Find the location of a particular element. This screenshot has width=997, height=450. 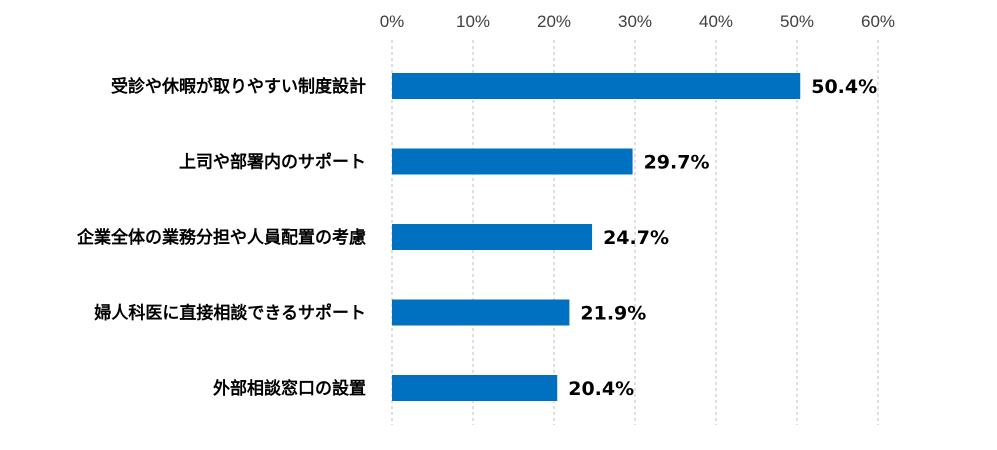

data-label: 21.9% is located at coordinates (613, 314).